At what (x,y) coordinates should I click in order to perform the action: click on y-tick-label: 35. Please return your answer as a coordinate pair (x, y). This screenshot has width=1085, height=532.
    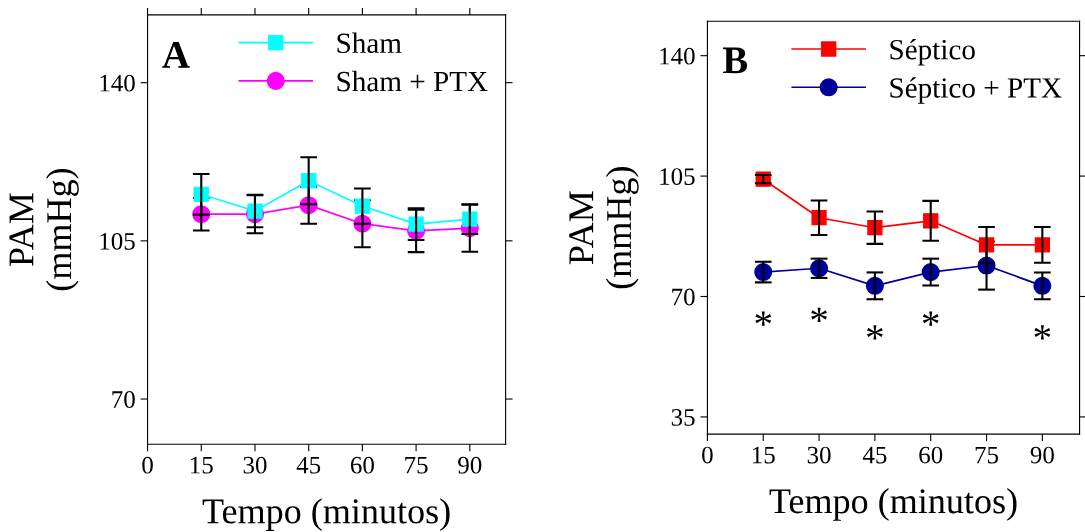
    Looking at the image, I should click on (683, 417).